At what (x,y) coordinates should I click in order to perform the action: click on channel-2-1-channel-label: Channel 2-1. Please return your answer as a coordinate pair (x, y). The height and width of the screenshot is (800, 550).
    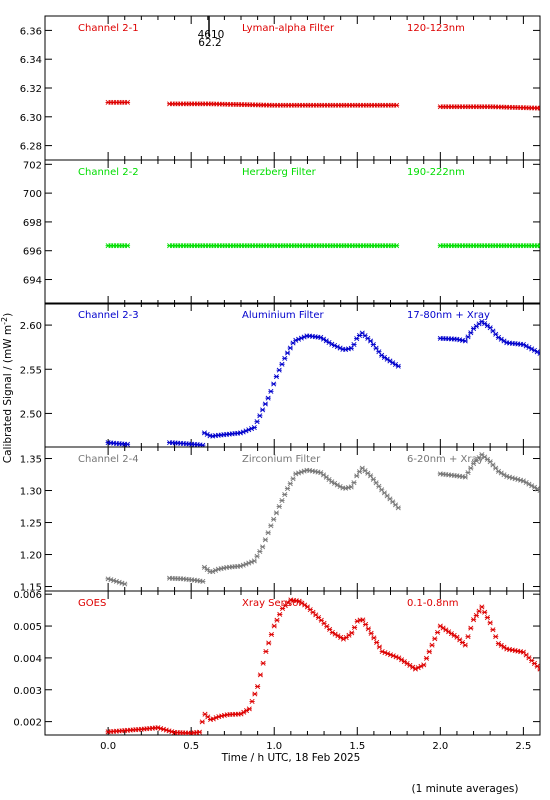
    Looking at the image, I should click on (108, 28).